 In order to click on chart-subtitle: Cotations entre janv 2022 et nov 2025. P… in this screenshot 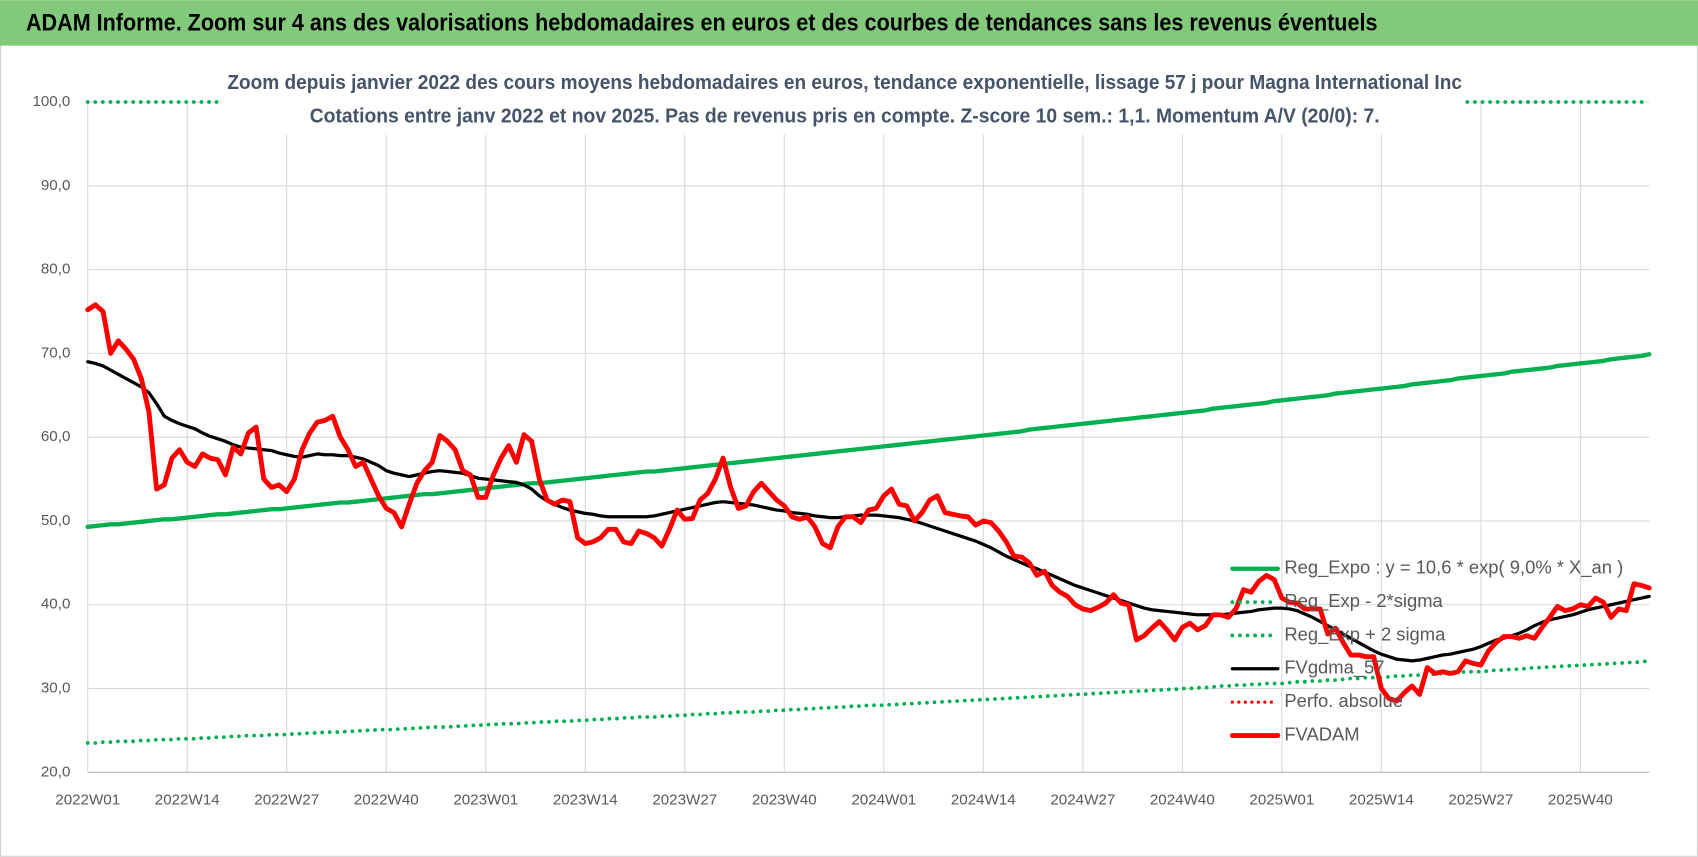, I will do `click(845, 116)`.